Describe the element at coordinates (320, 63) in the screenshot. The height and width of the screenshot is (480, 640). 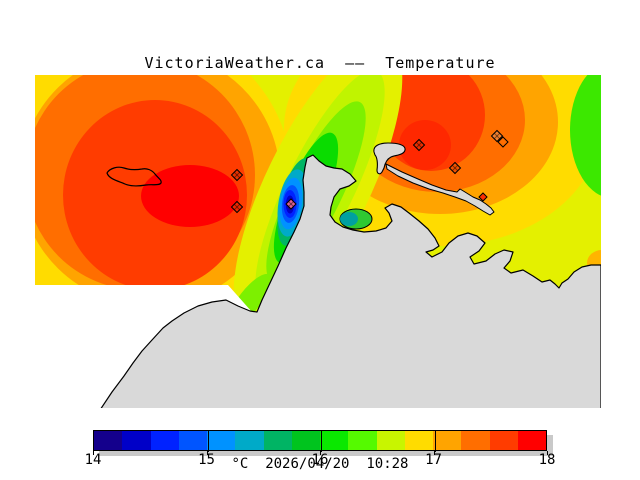
I see `page-title: VictoriaWeather.ca —— Temperature` at that location.